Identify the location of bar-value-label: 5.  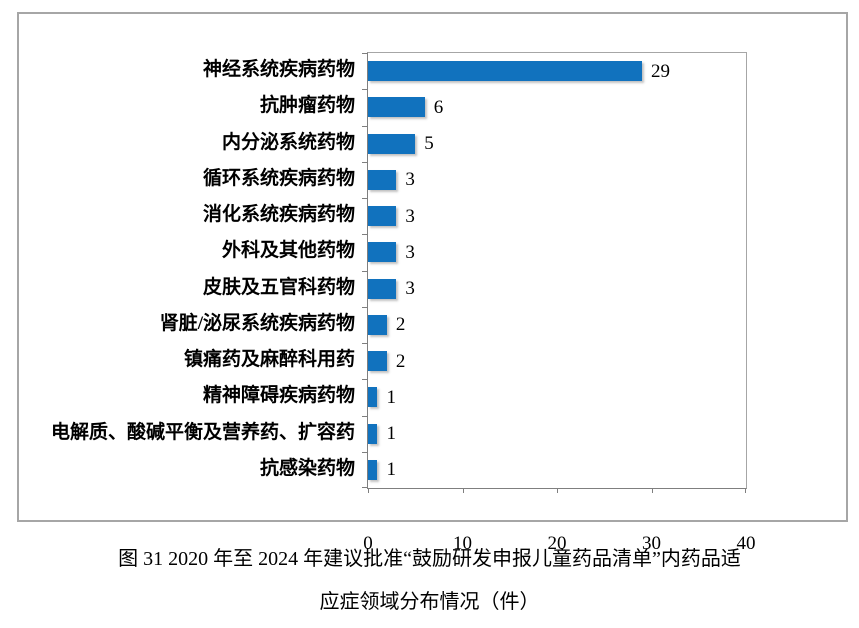
(429, 144).